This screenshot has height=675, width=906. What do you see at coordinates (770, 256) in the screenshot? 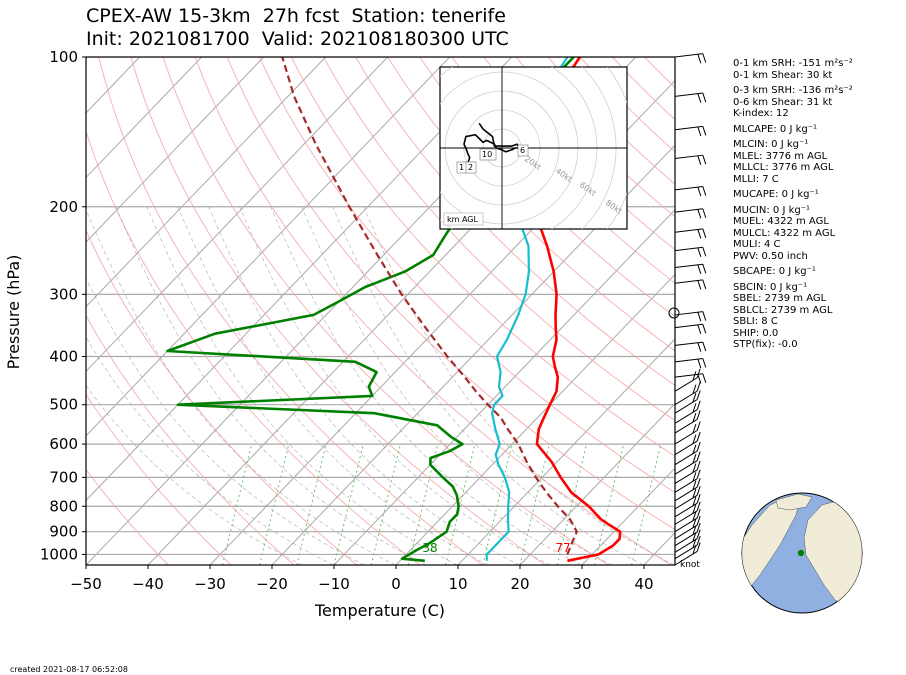
I see `stat-line: PWV: 0.50 inch` at bounding box center [770, 256].